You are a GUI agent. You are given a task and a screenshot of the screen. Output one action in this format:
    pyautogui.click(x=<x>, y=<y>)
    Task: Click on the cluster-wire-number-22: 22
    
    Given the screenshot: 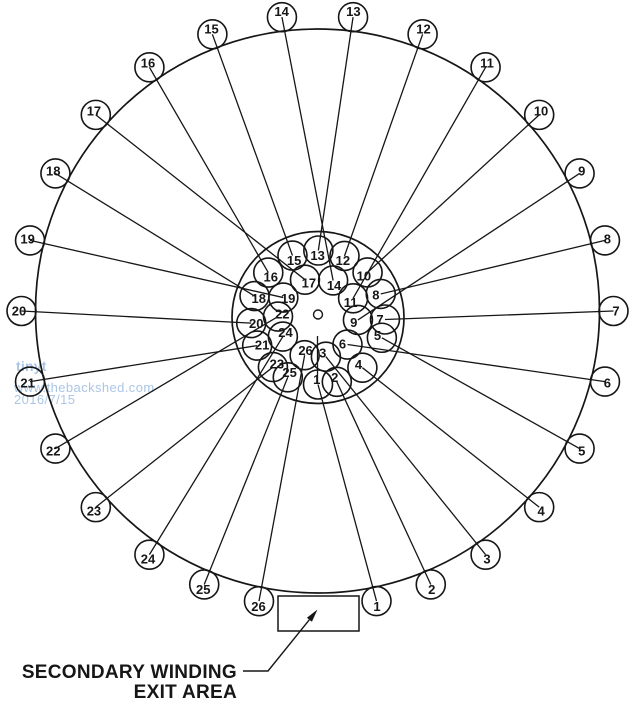 What is the action you would take?
    pyautogui.click(x=282, y=313)
    